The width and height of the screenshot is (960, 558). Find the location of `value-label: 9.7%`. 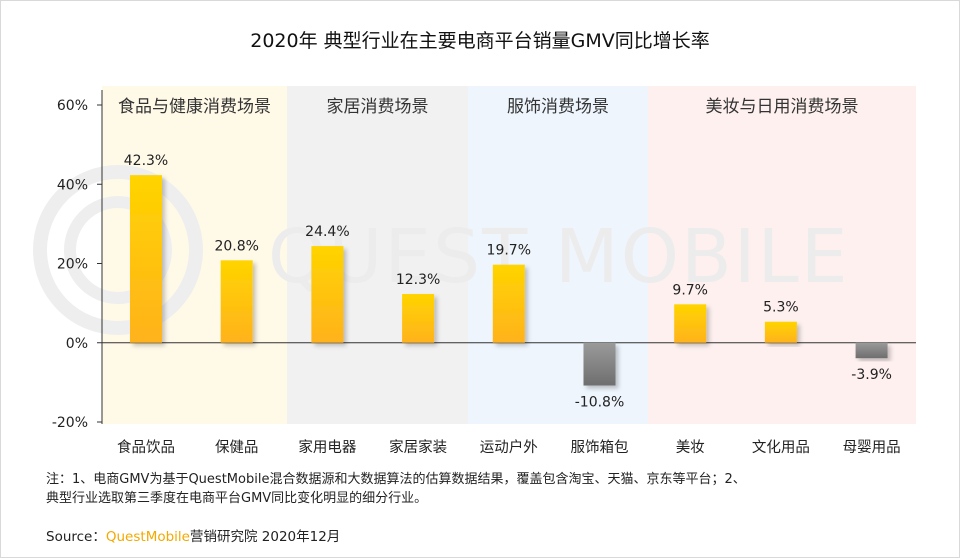

value-label: 9.7% is located at coordinates (690, 290).